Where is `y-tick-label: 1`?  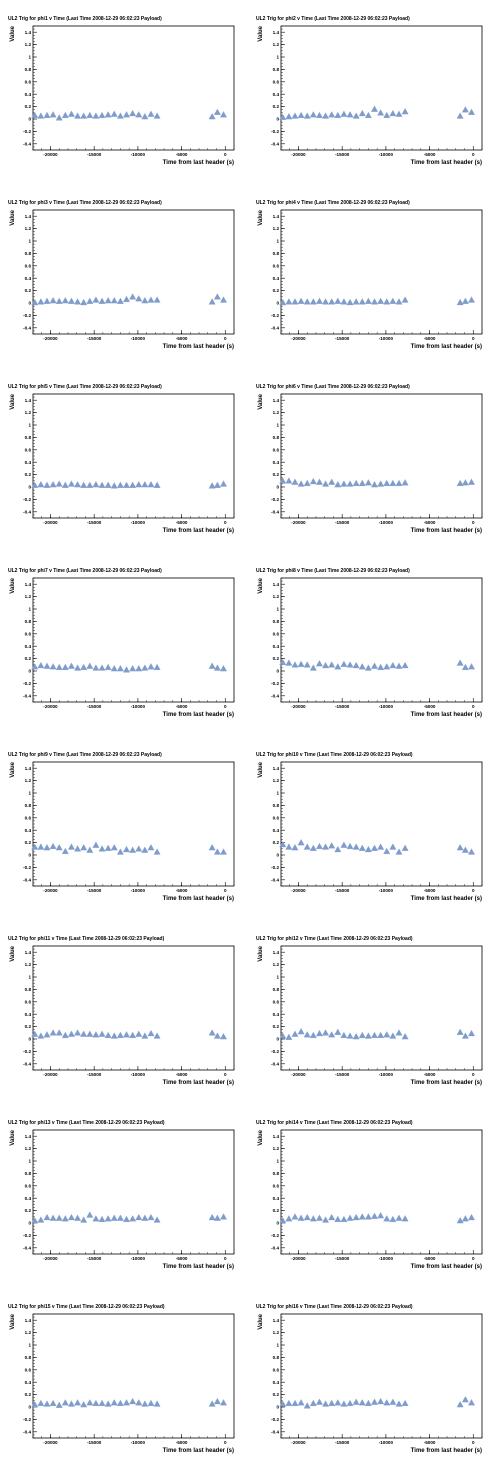
y-tick-label: 1 is located at coordinates (29, 609).